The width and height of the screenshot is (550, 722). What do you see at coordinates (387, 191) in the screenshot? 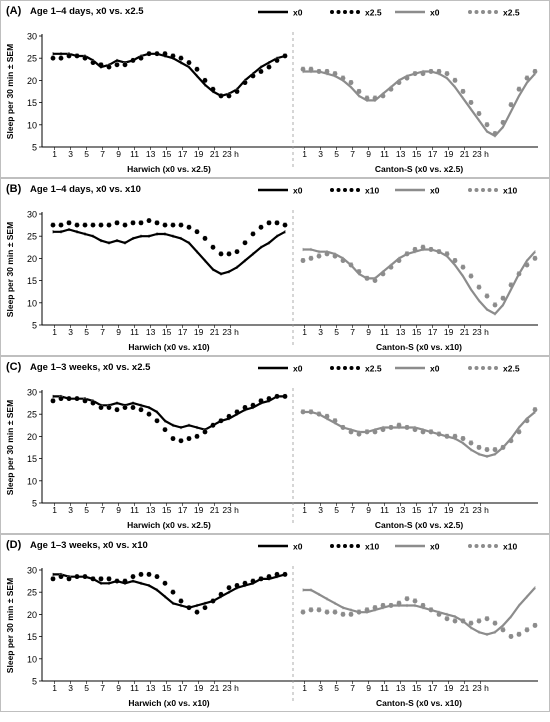
I see `legend: x0 x10 x0 x10` at bounding box center [387, 191].